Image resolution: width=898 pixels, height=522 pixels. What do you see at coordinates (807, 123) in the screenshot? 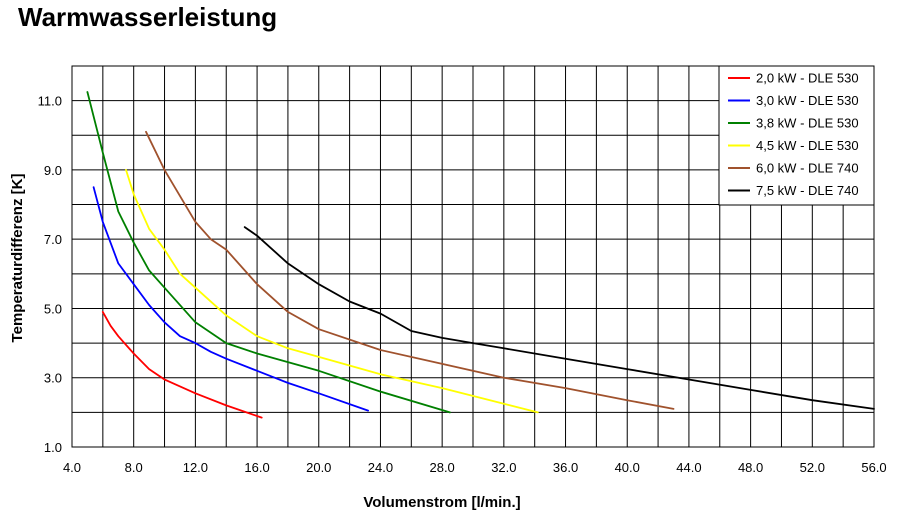
I see `legend-label: 3,8 kW - DLE 530` at bounding box center [807, 123].